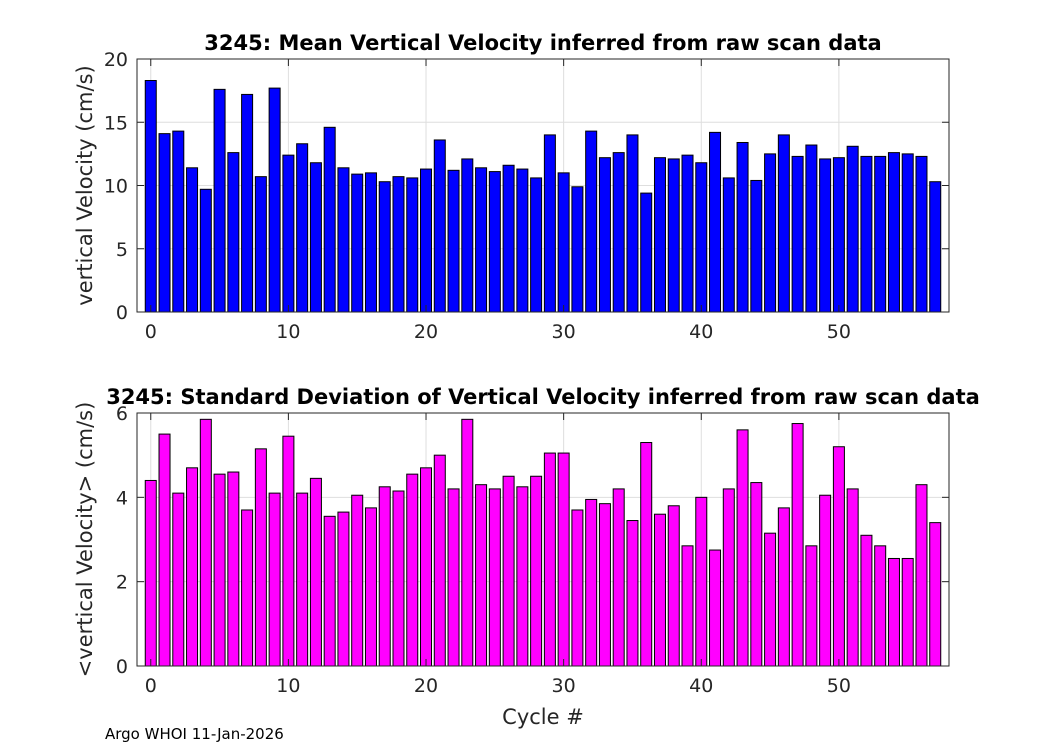 The image size is (1050, 750). Describe the element at coordinates (151, 686) in the screenshot. I see `panel2-xtick-label: 0` at that location.